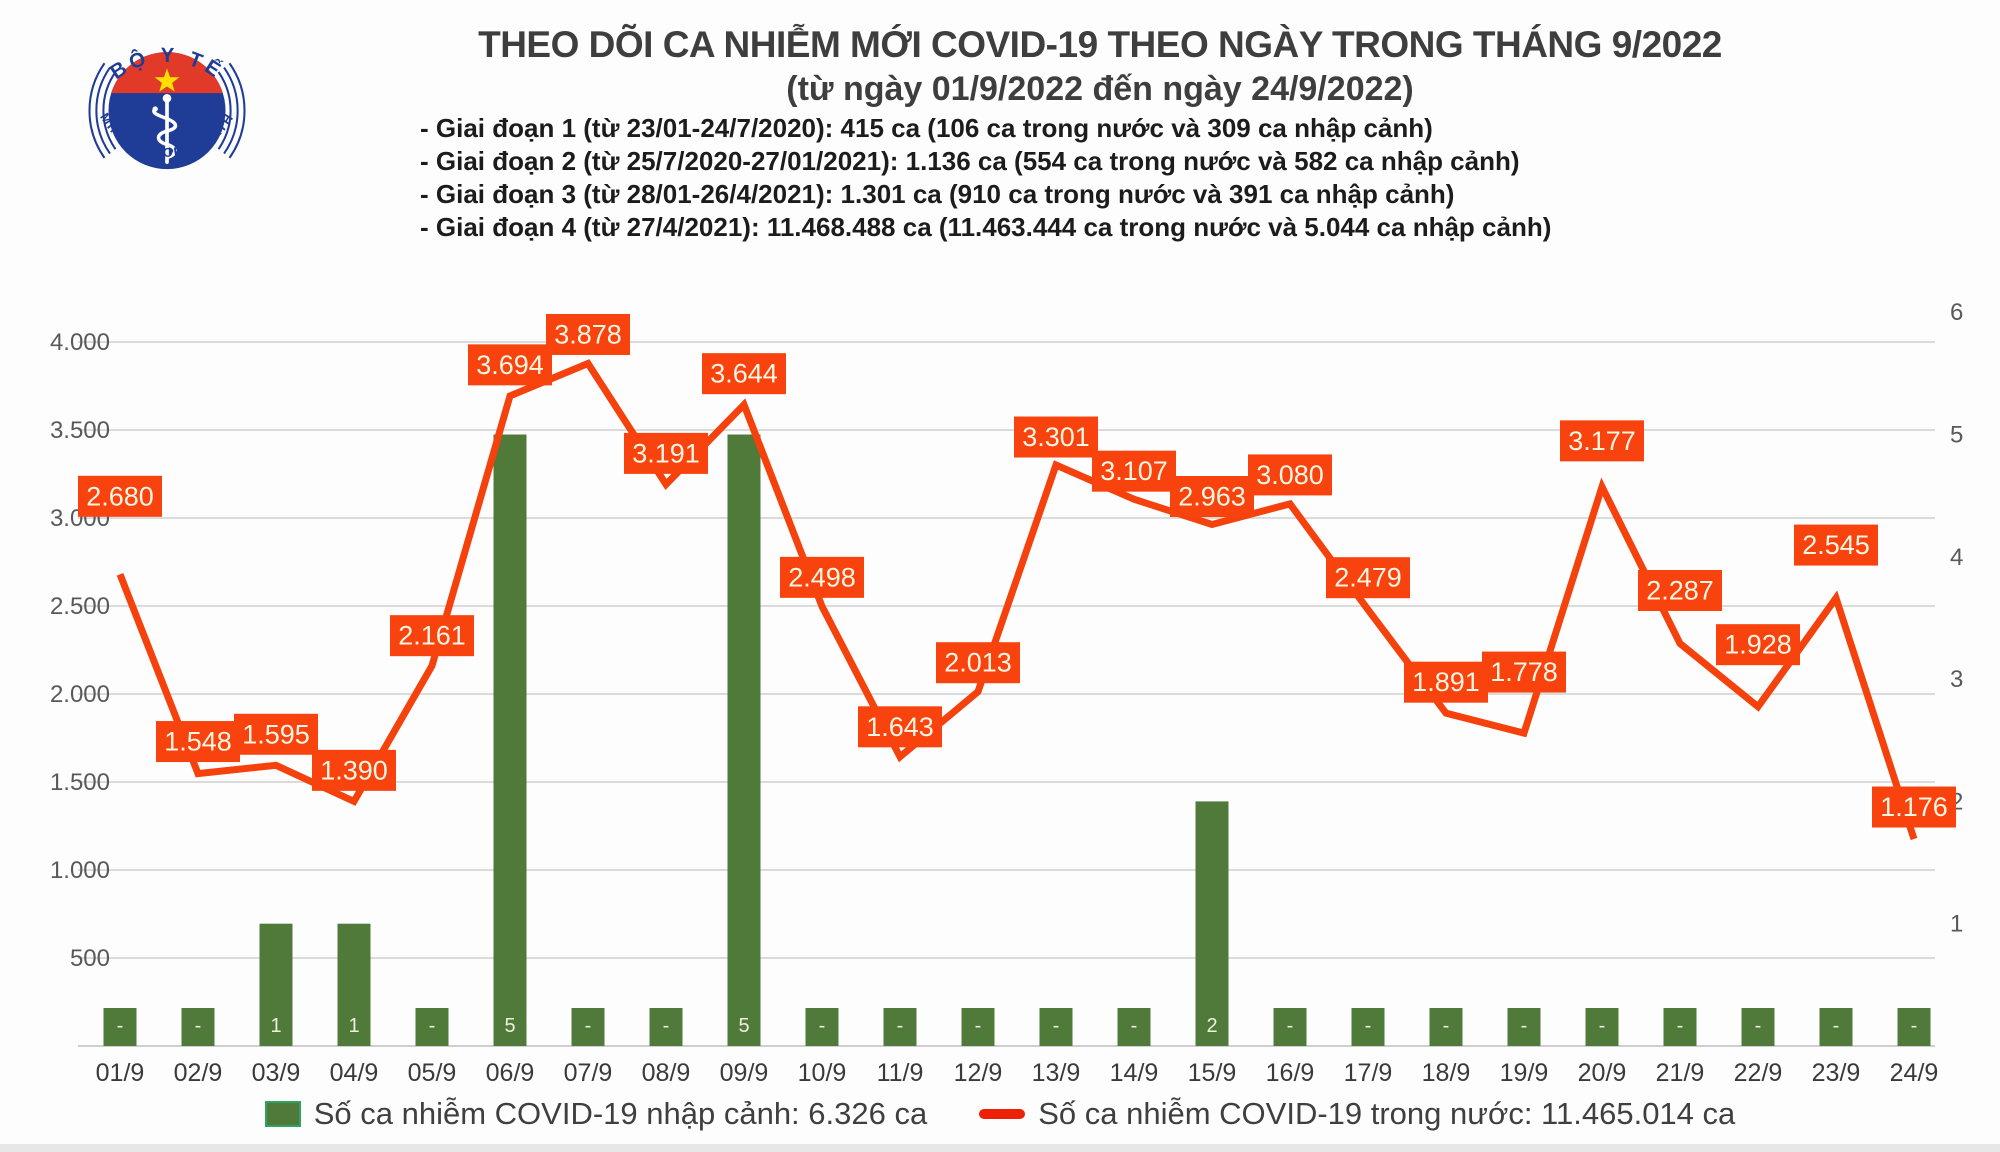 The width and height of the screenshot is (2000, 1152). Describe the element at coordinates (1758, 1073) in the screenshot. I see `date-label: 22/9` at that location.